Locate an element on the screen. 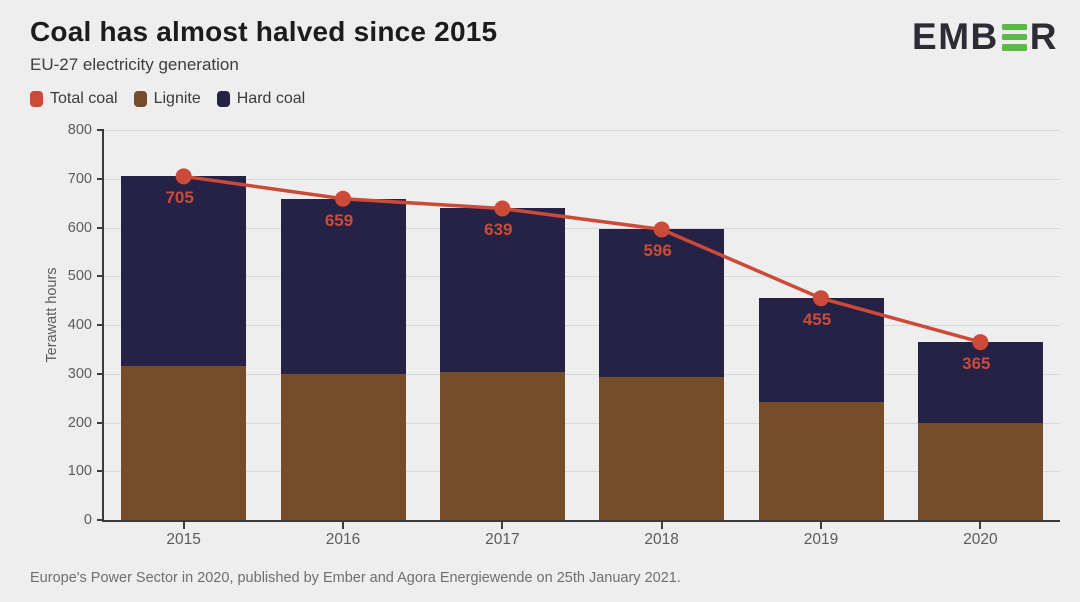  y-tick-label-500: 500 is located at coordinates (79, 276).